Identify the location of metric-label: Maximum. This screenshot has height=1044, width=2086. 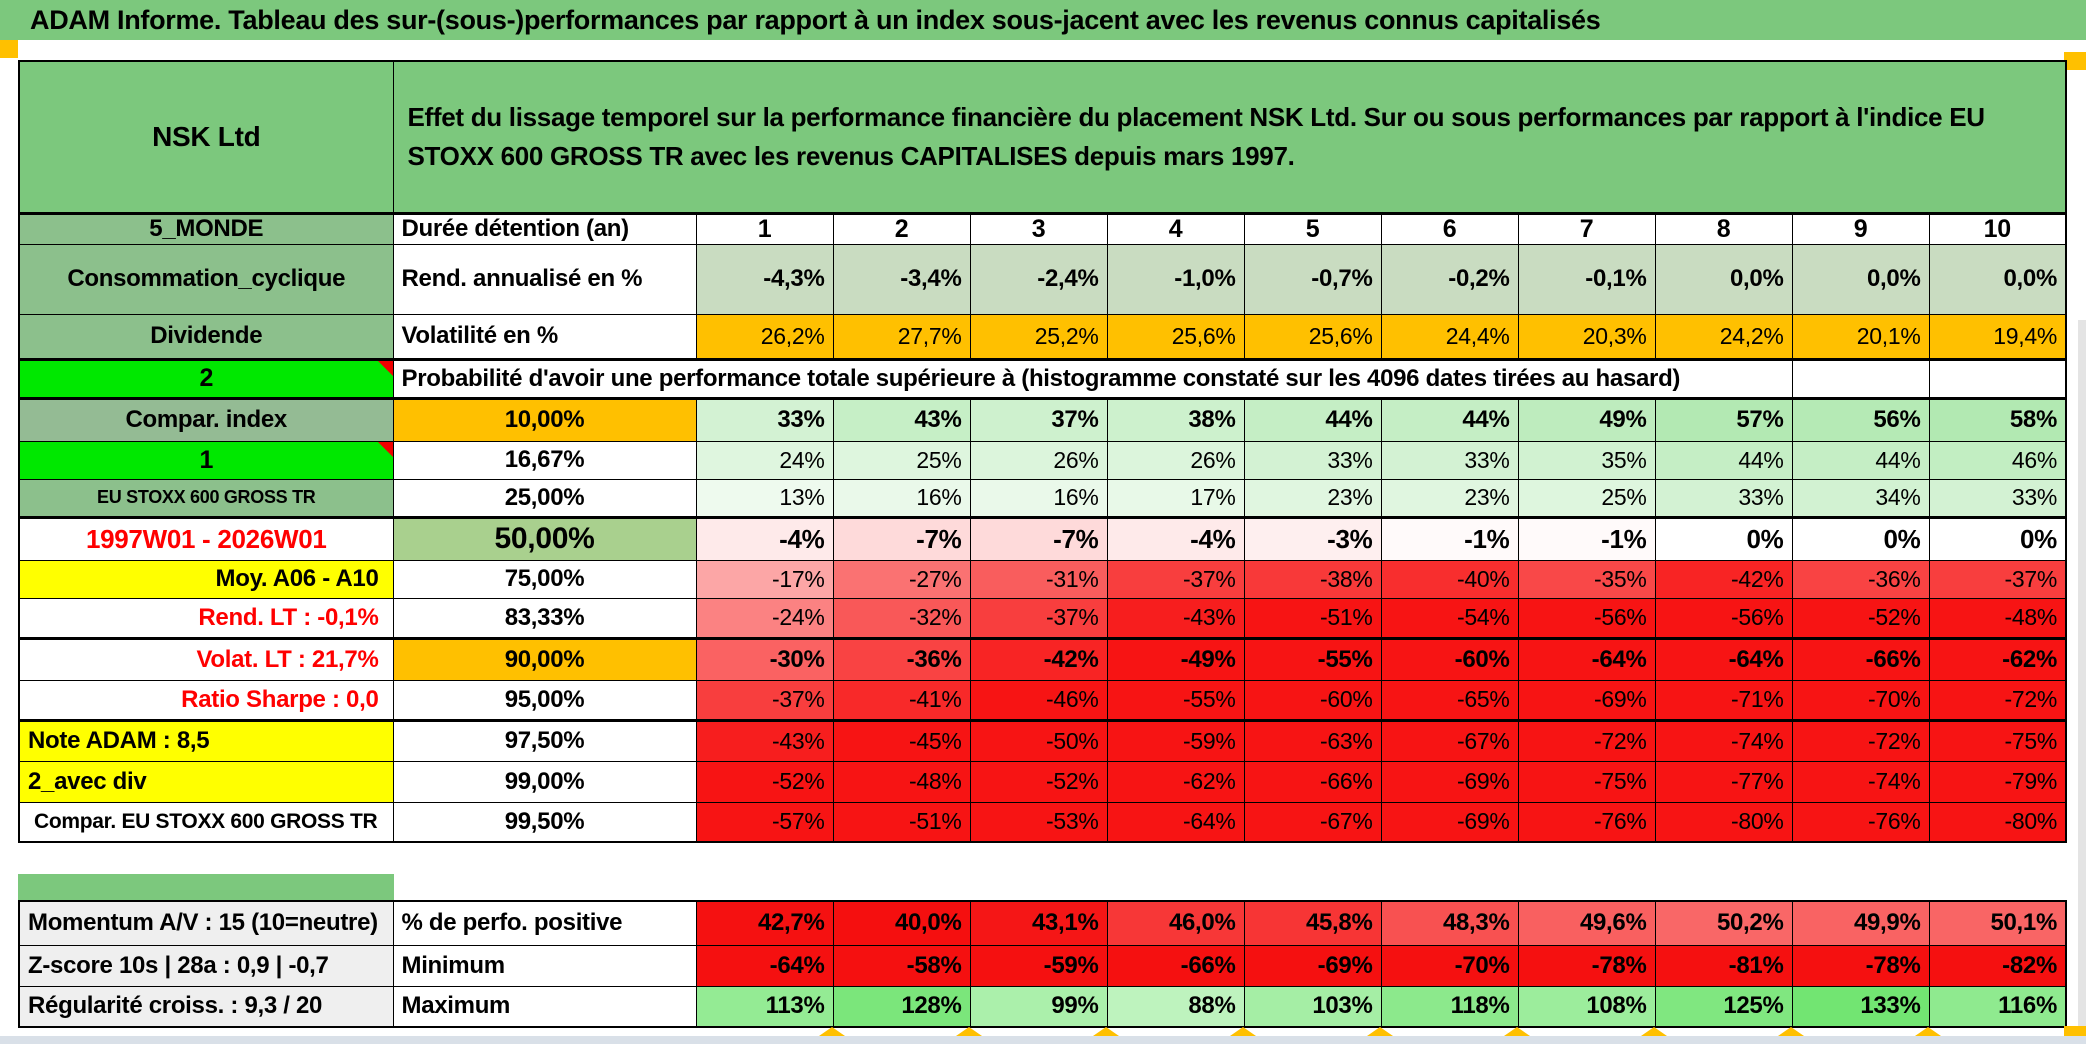
(544, 1006).